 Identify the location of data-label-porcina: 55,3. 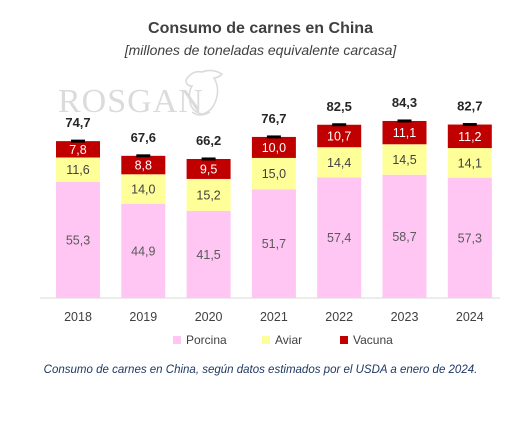
(78, 240).